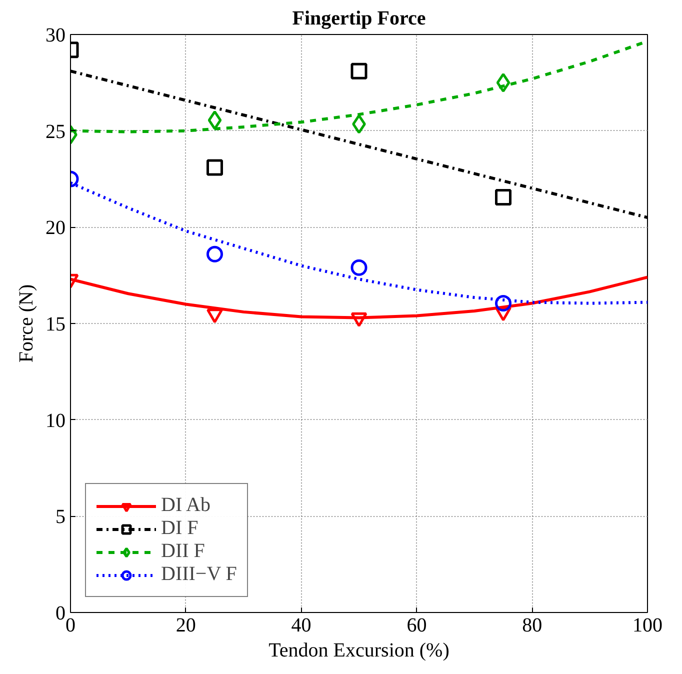  What do you see at coordinates (359, 19) in the screenshot?
I see `chart-title: Fingertip Force` at bounding box center [359, 19].